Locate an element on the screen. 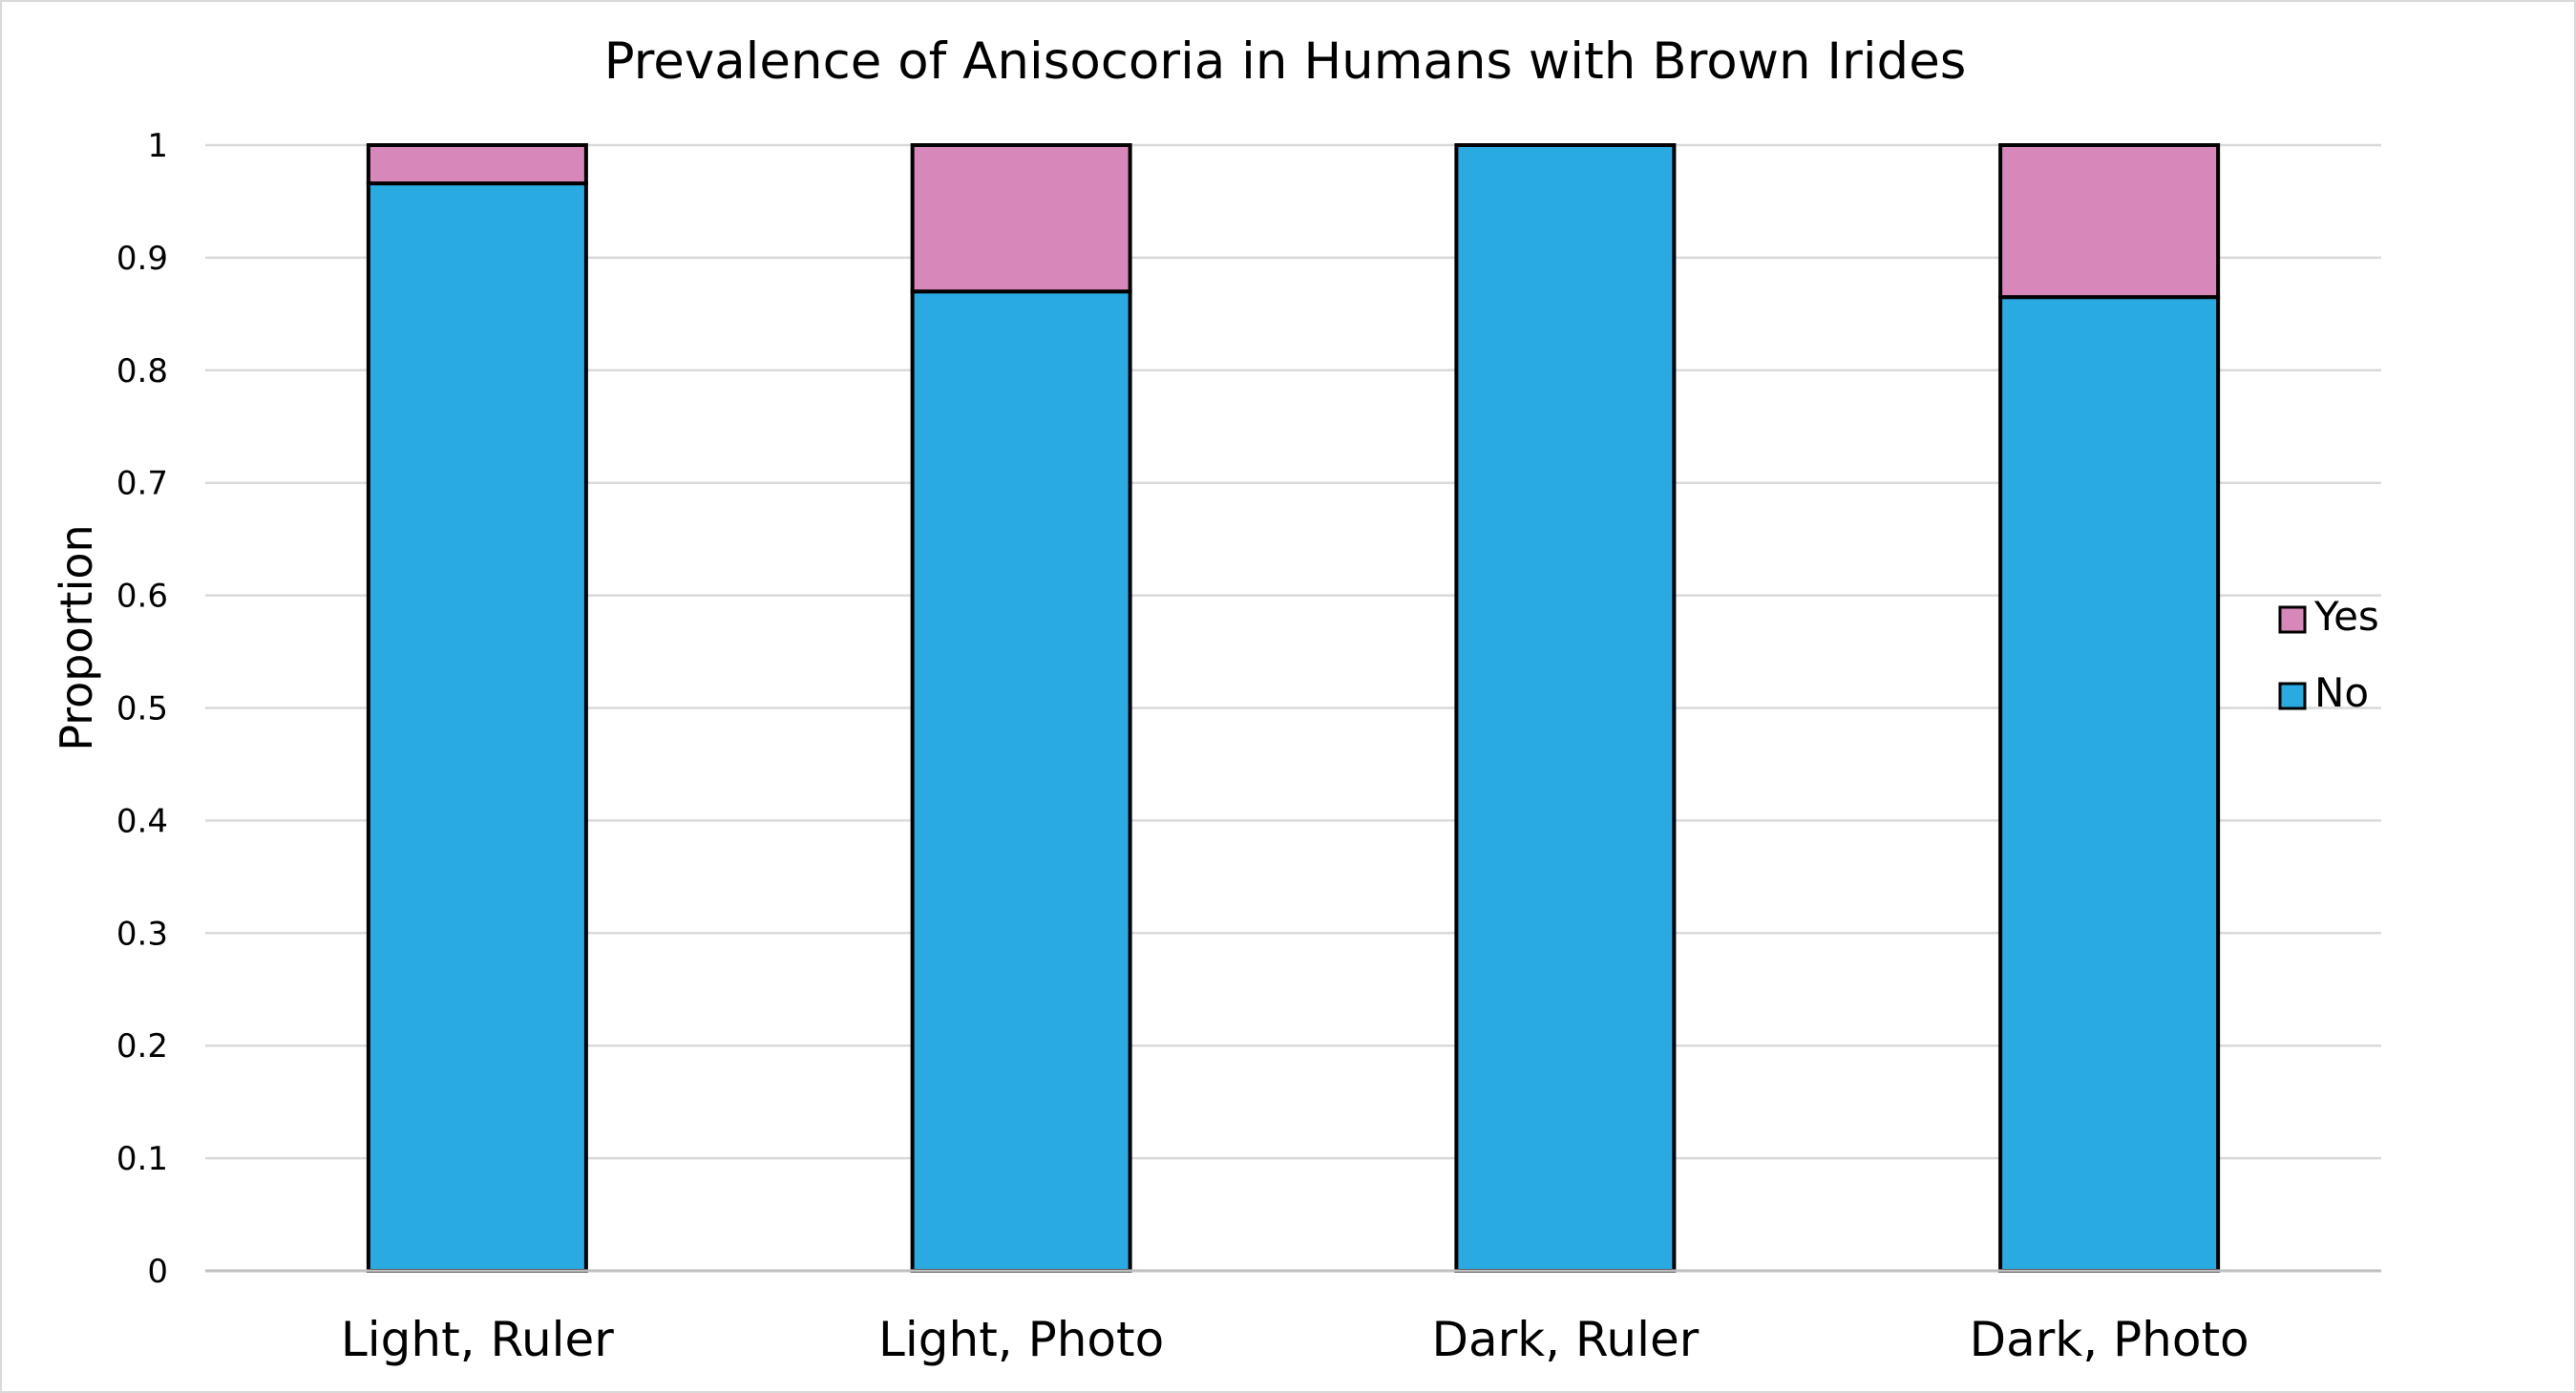  x-tick-label: Dark, Photo is located at coordinates (2109, 1339).